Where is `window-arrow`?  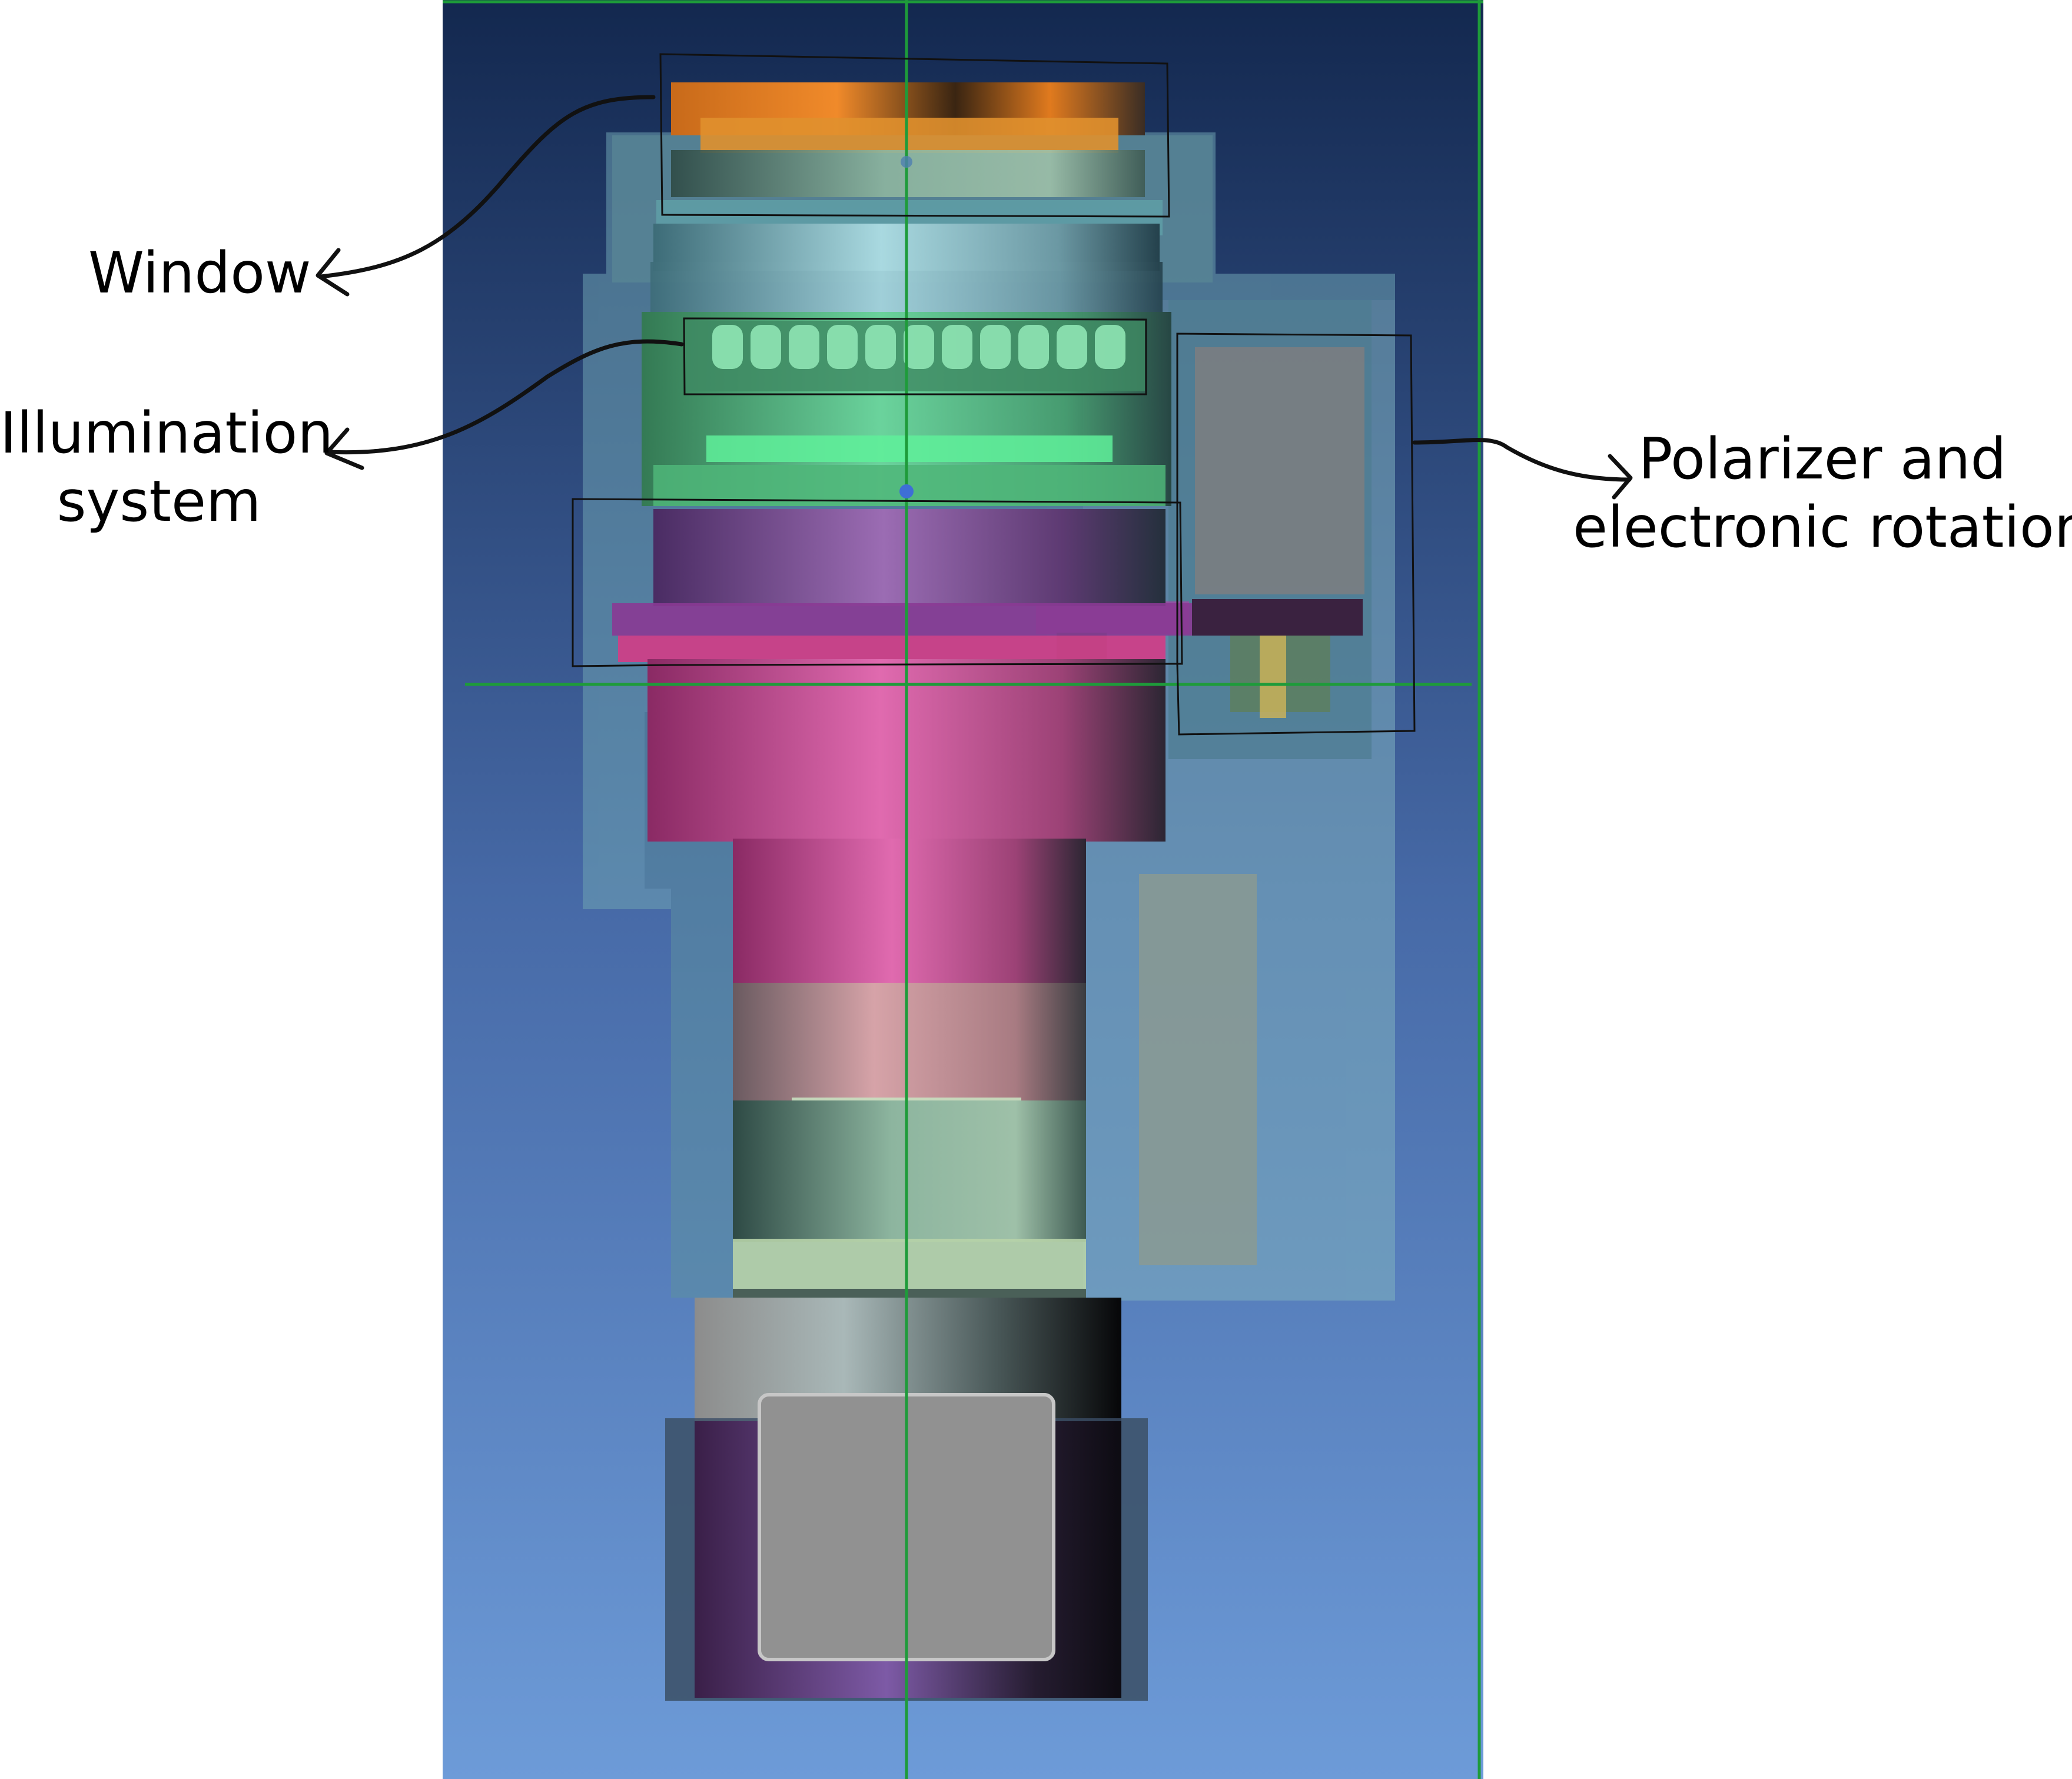
window-arrow is located at coordinates (487, 187).